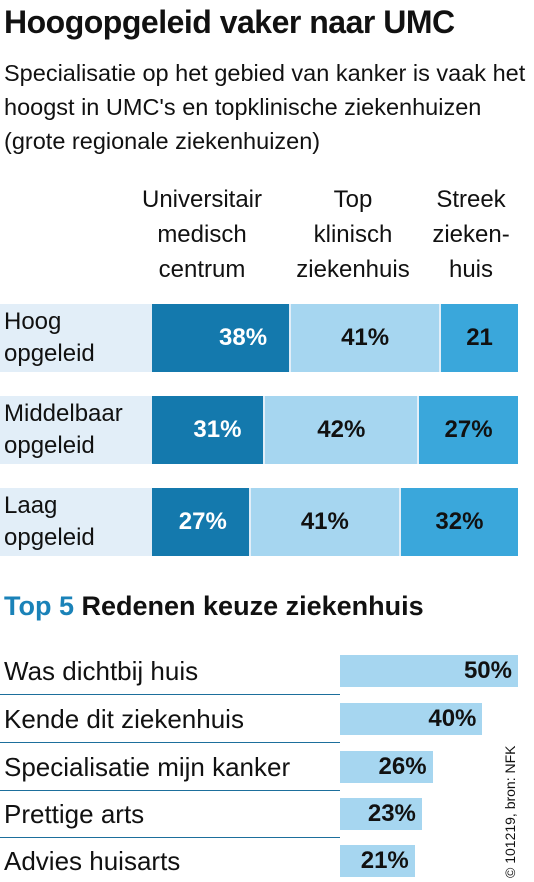  I want to click on data-row: Laag opgeleid 27% 41% 32%, so click(259, 522).